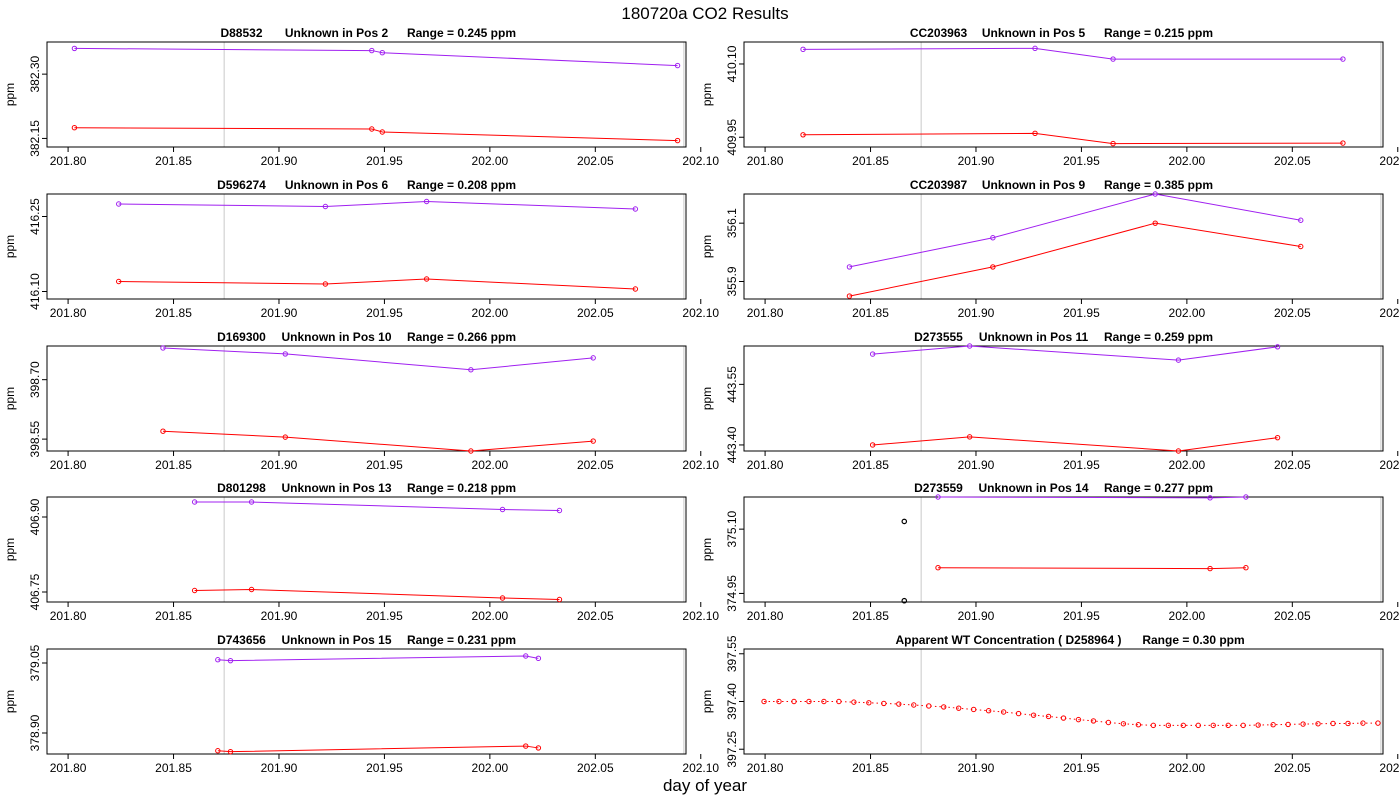 This screenshot has width=1400, height=800. I want to click on y-tick-label: 416.25, so click(35, 216).